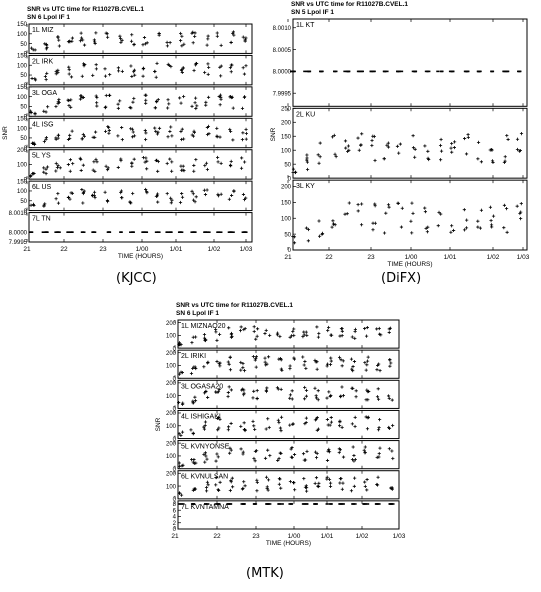 The height and width of the screenshot is (592, 541). I want to click on y-tick-label: 50, so click(23, 139).